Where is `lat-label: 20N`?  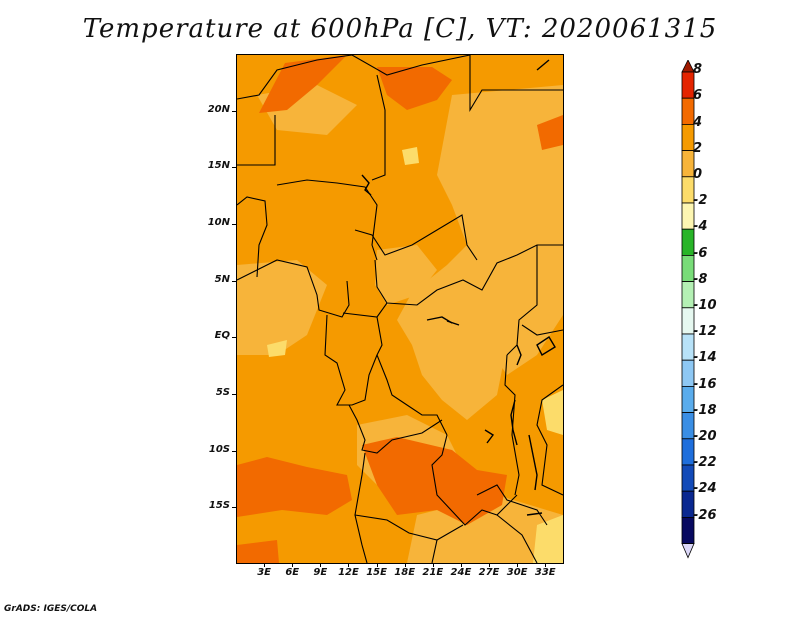 lat-label: 20N is located at coordinates (218, 109).